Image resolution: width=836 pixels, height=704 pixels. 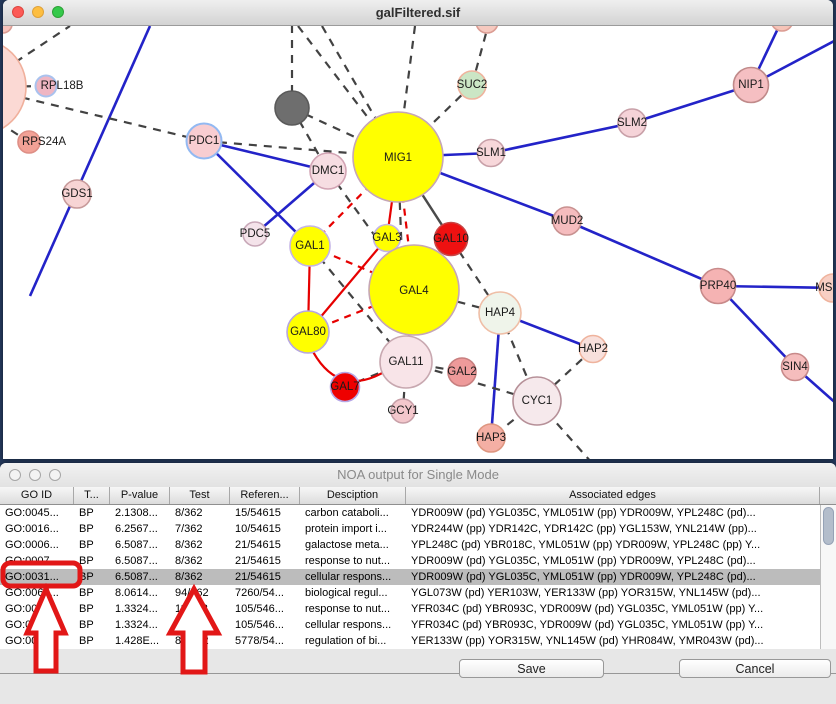 I want to click on scrollbar-thumb, so click(x=828, y=526).